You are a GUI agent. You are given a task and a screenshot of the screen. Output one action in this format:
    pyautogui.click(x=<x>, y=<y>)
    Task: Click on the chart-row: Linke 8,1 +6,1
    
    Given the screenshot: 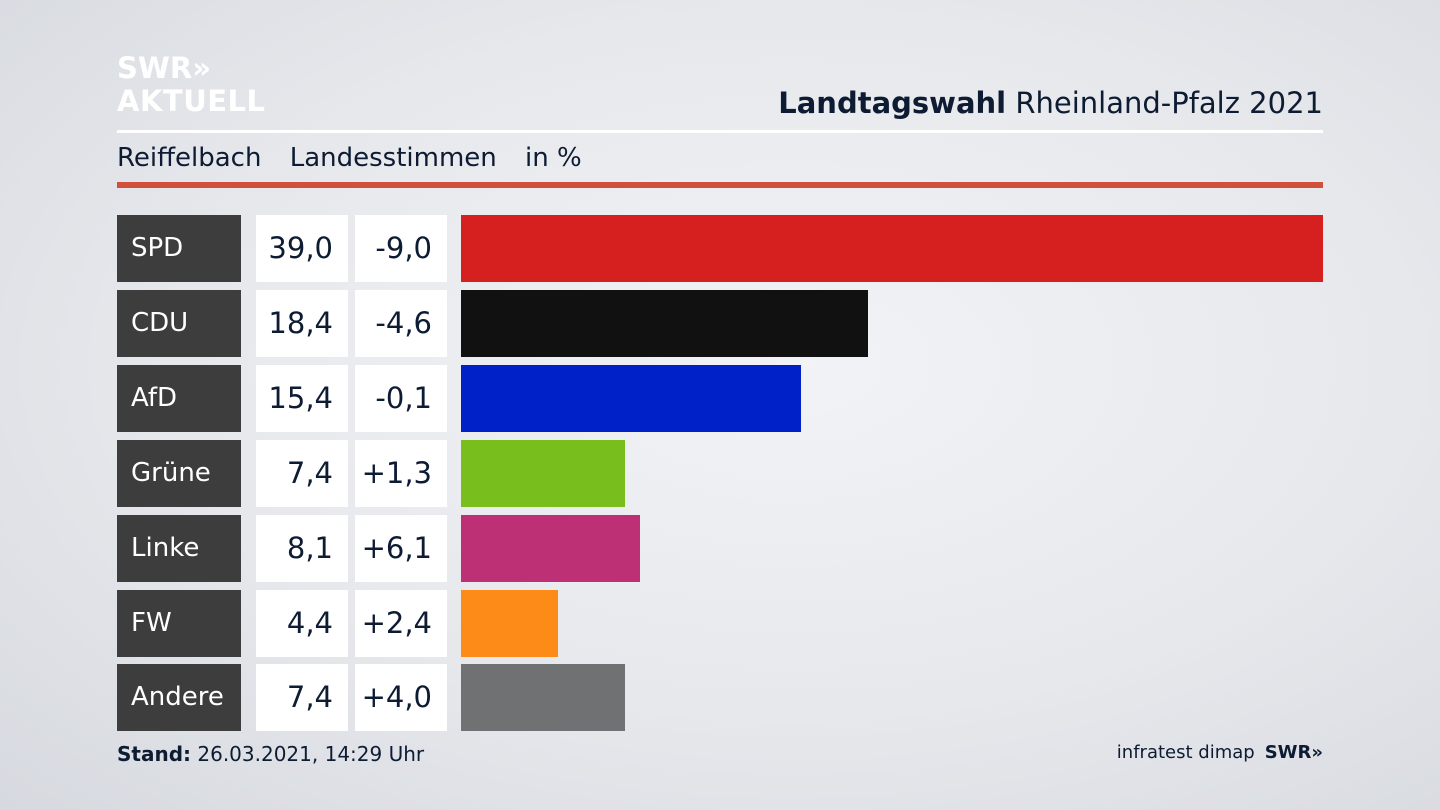 What is the action you would take?
    pyautogui.click(x=720, y=548)
    